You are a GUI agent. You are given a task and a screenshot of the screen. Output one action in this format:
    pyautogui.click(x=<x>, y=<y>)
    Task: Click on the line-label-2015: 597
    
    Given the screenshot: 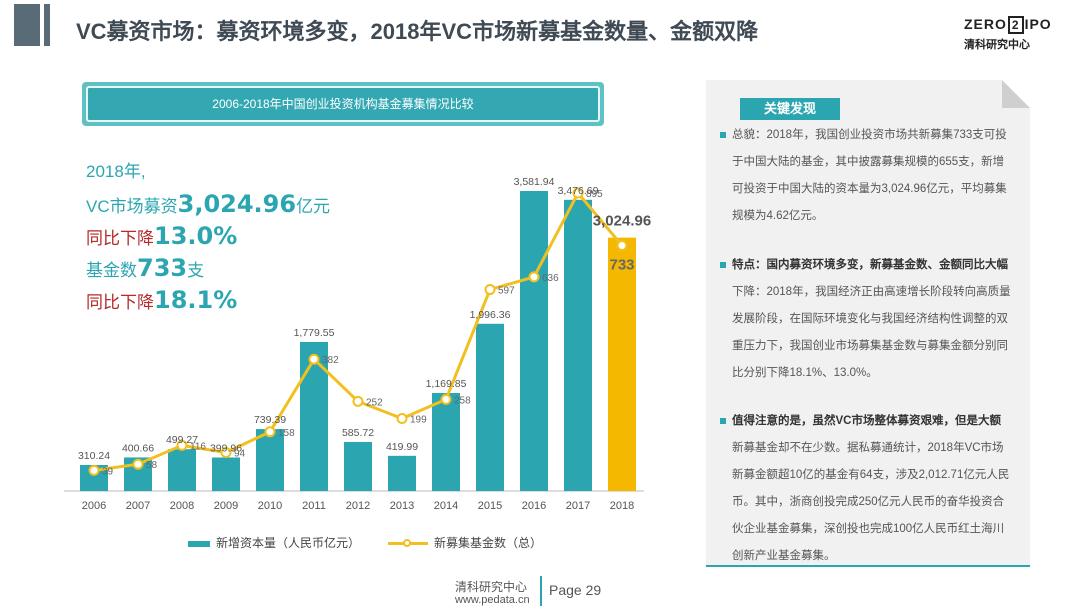 What is the action you would take?
    pyautogui.click(x=506, y=291)
    